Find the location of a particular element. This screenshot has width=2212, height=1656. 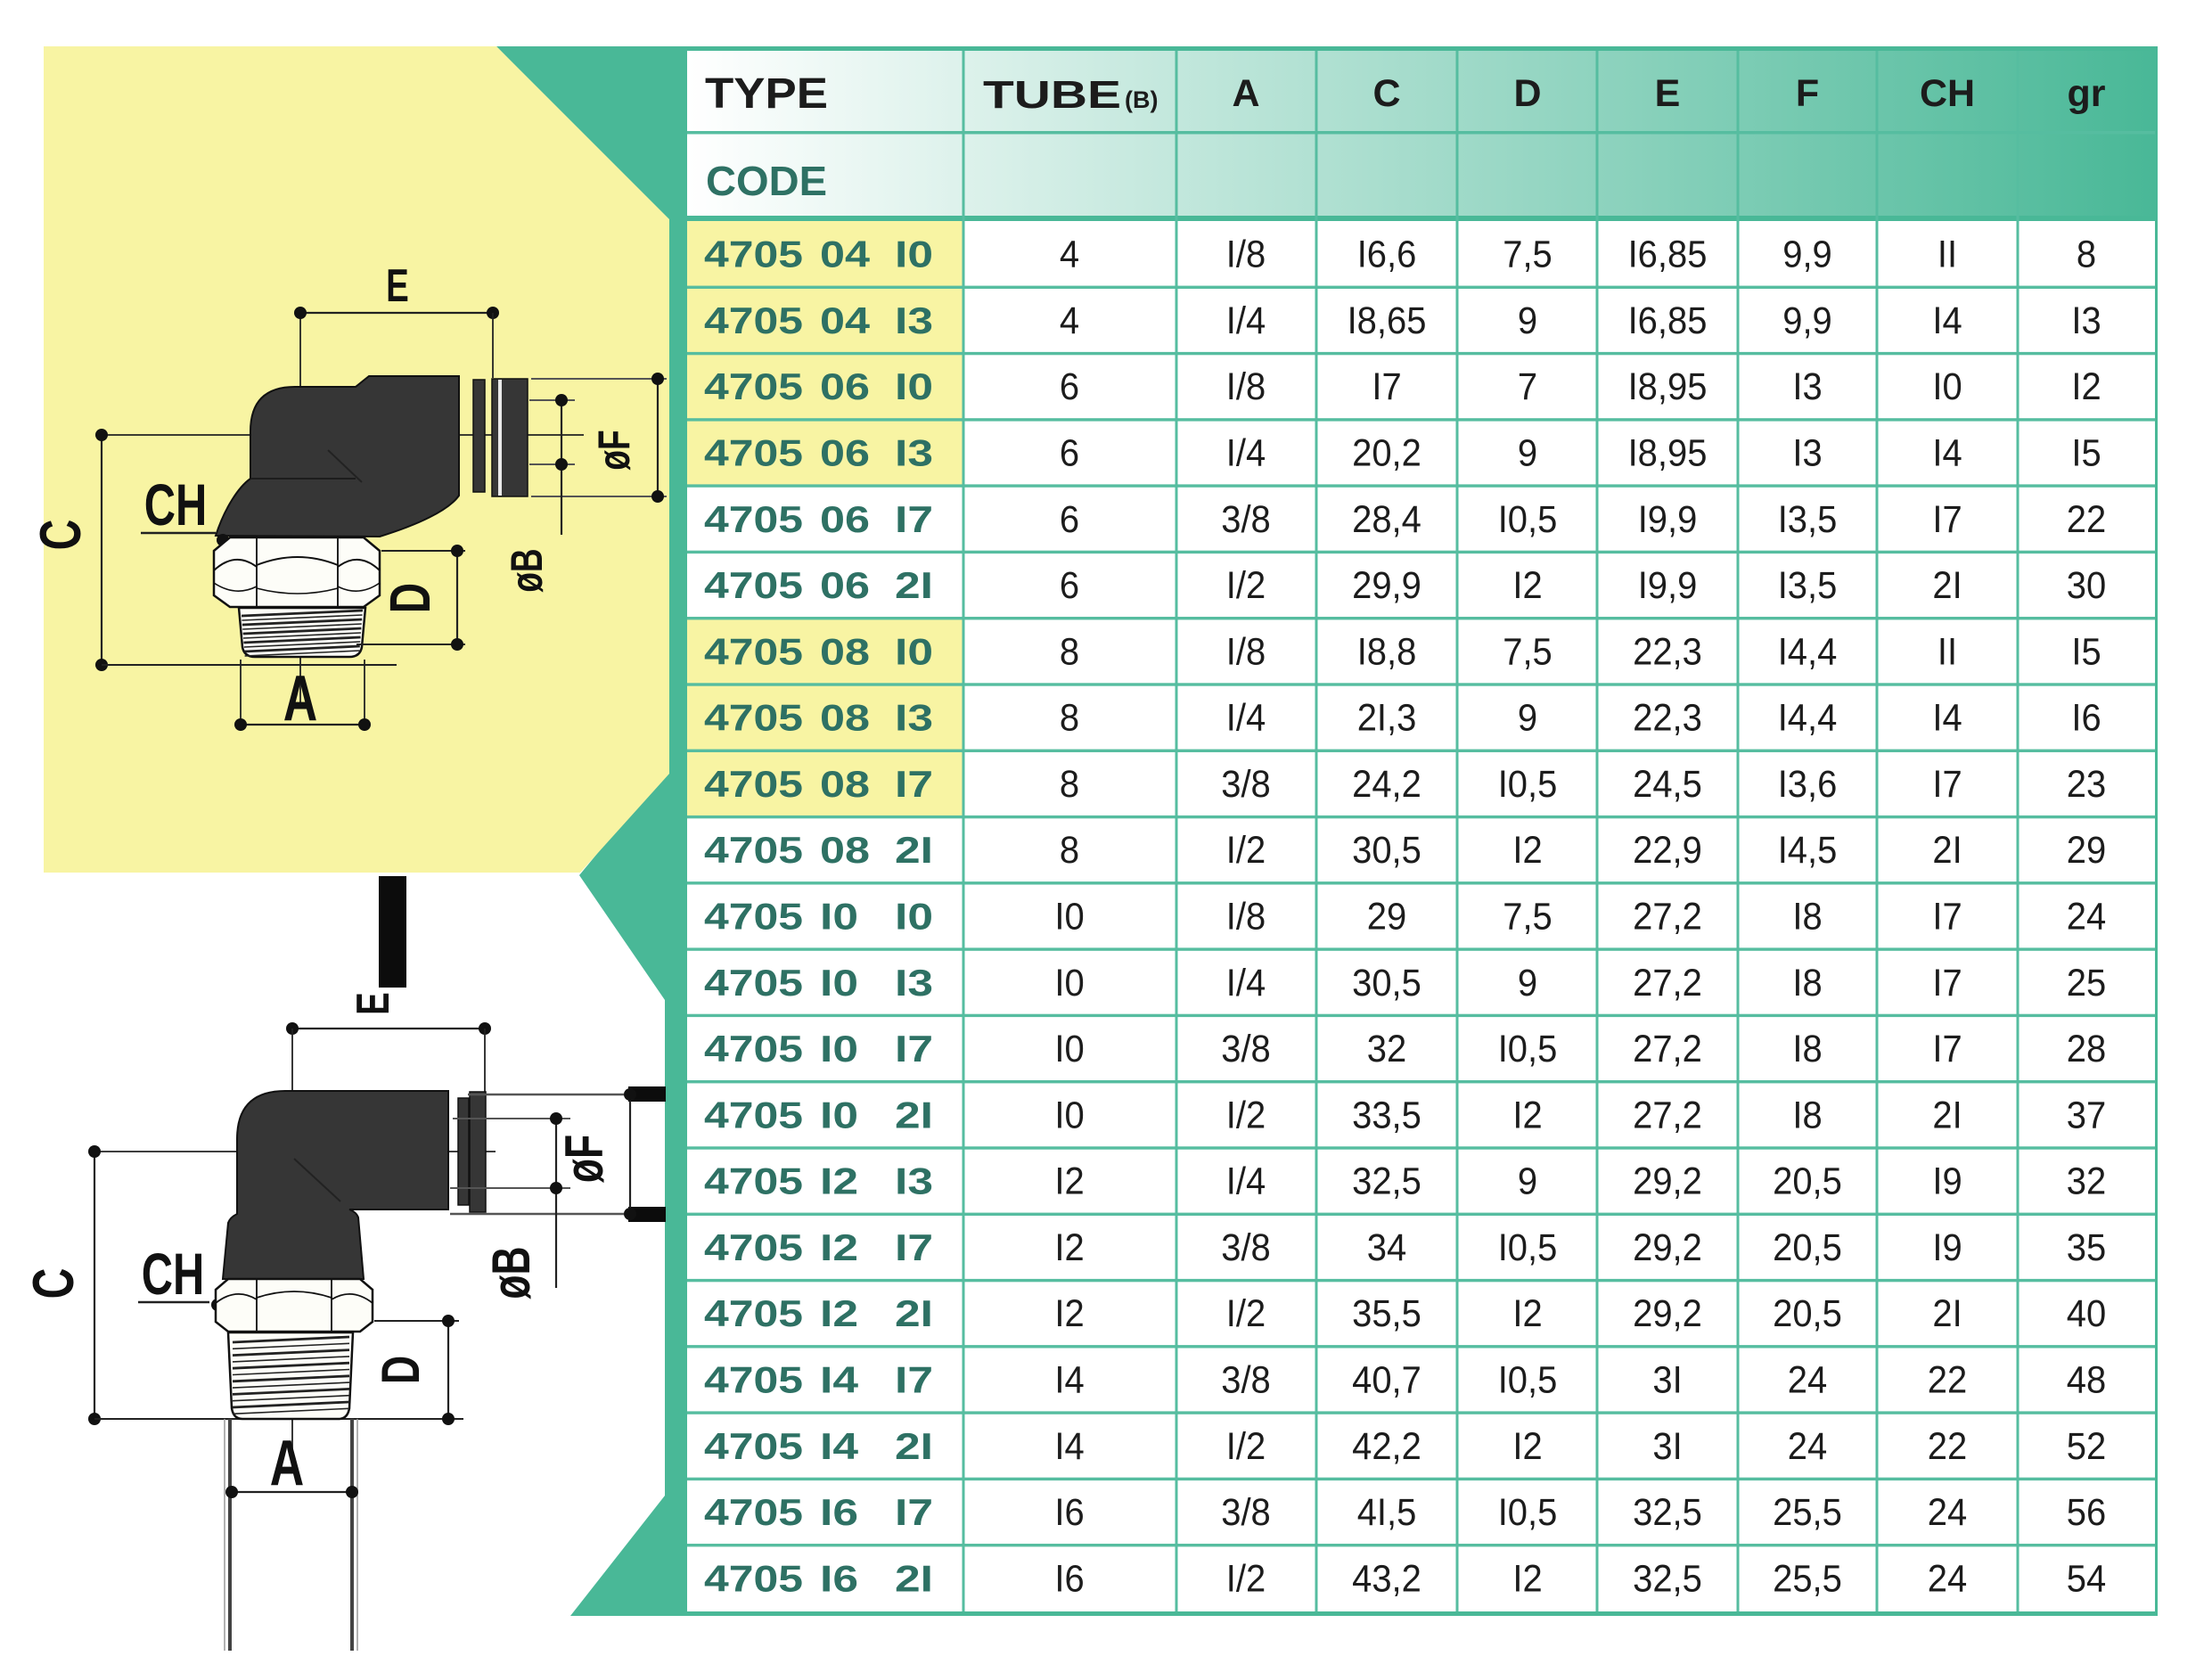

svg-text: I4,5 is located at coordinates (1808, 850).